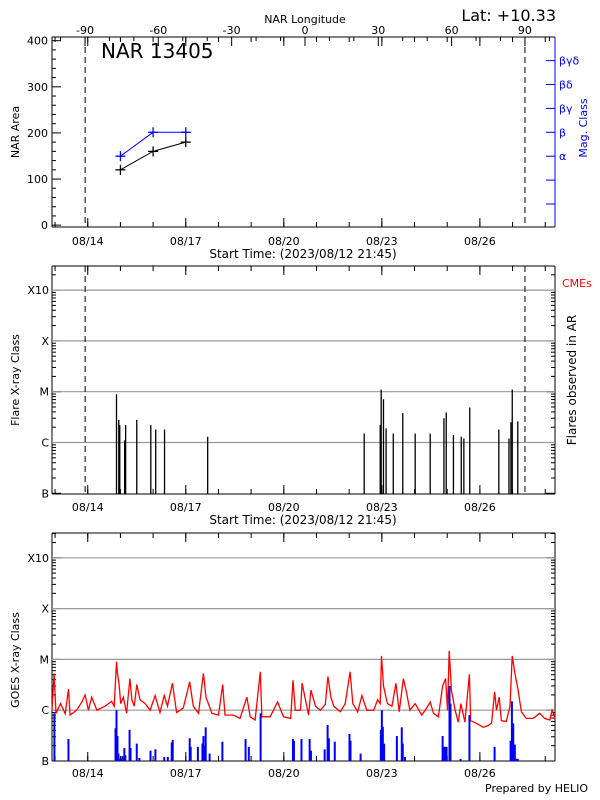 This screenshot has height=800, width=600. Describe the element at coordinates (480, 241) in the screenshot. I see `x-tick-label-1: 08/26` at that location.